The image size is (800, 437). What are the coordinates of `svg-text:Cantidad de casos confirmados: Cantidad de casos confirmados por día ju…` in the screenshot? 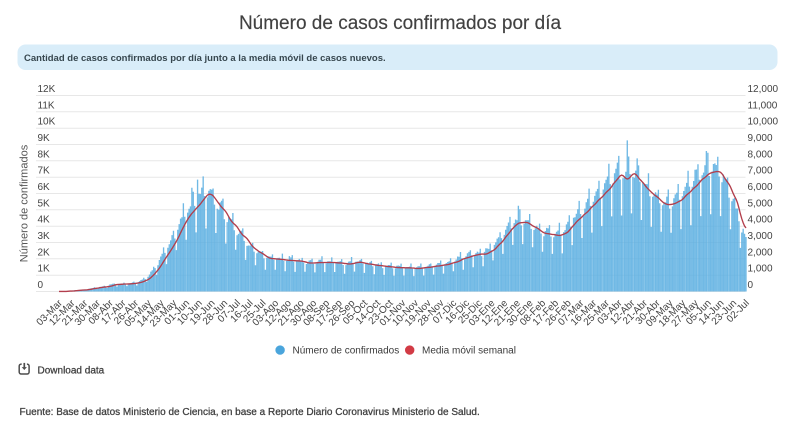 It's located at (205, 58).